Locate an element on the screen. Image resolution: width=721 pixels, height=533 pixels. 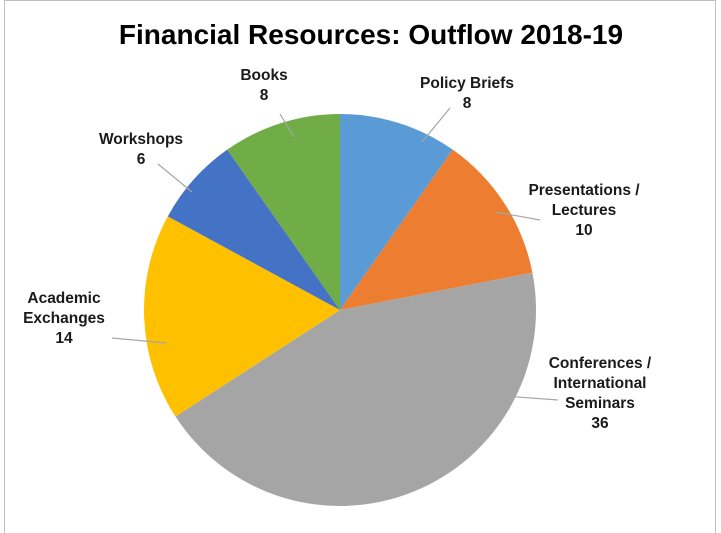
data-label: Presentations / Lectures 10 is located at coordinates (584, 210).